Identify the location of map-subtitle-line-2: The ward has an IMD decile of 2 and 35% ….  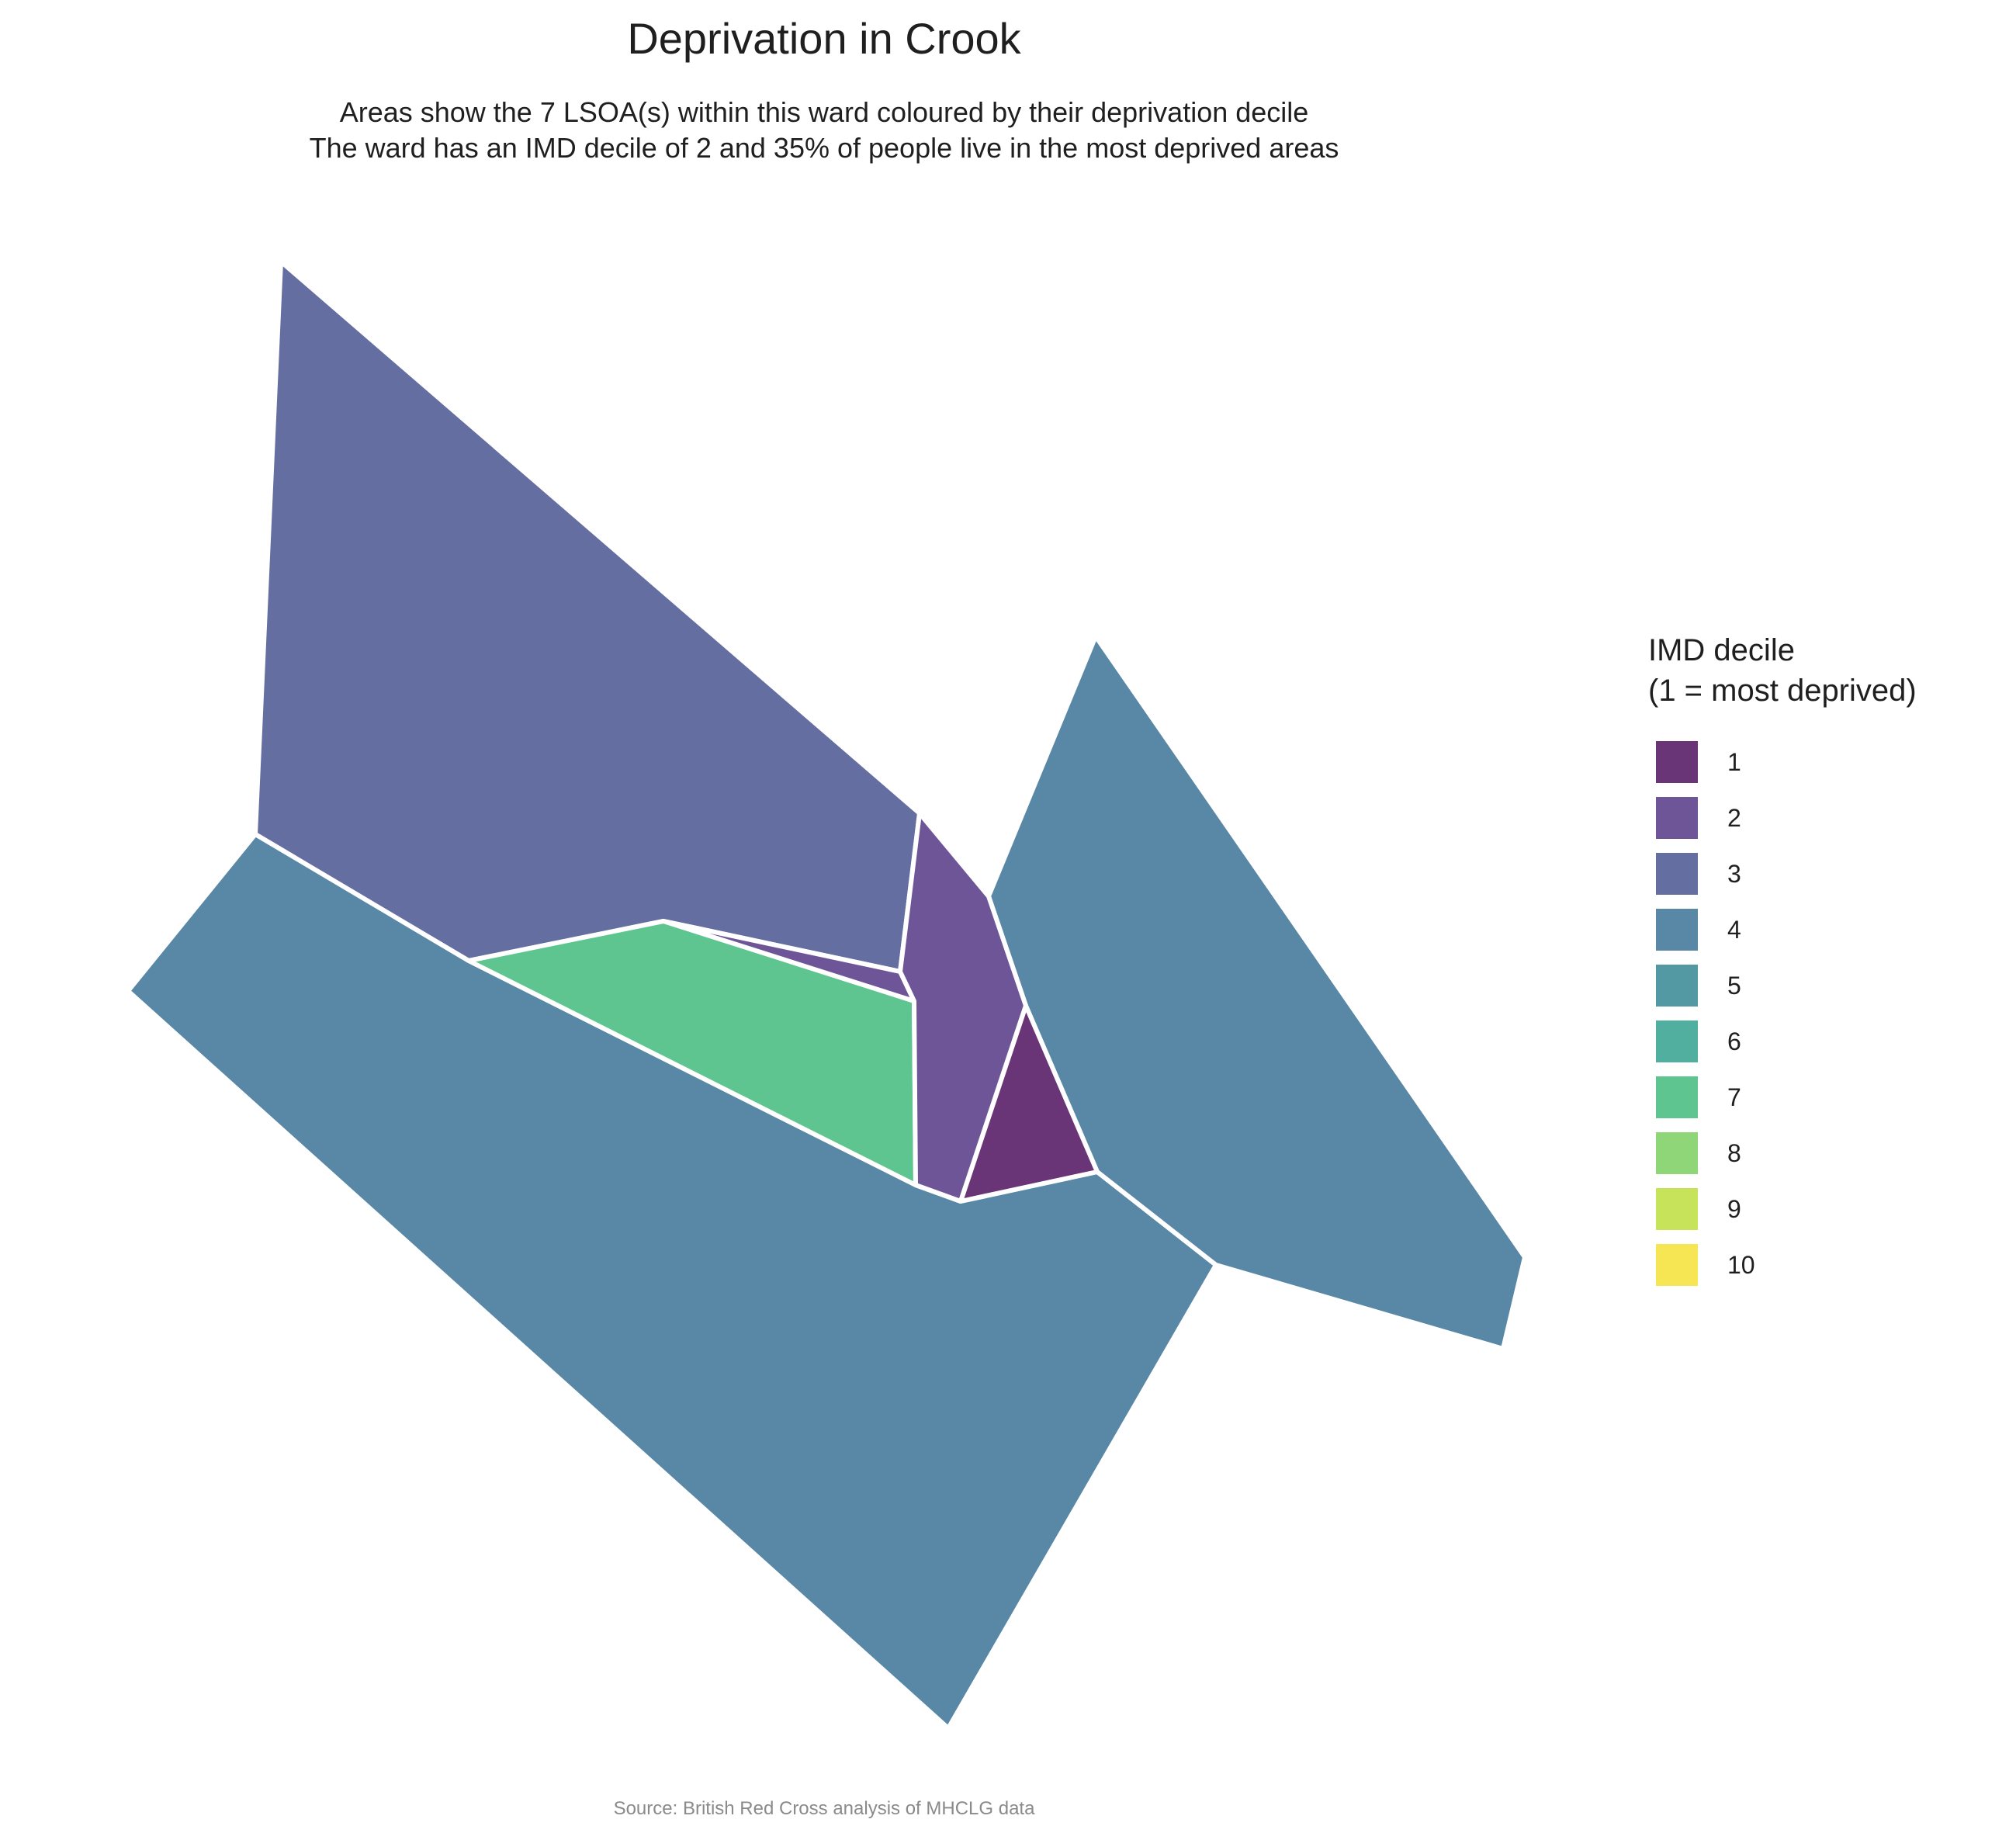
(824, 148).